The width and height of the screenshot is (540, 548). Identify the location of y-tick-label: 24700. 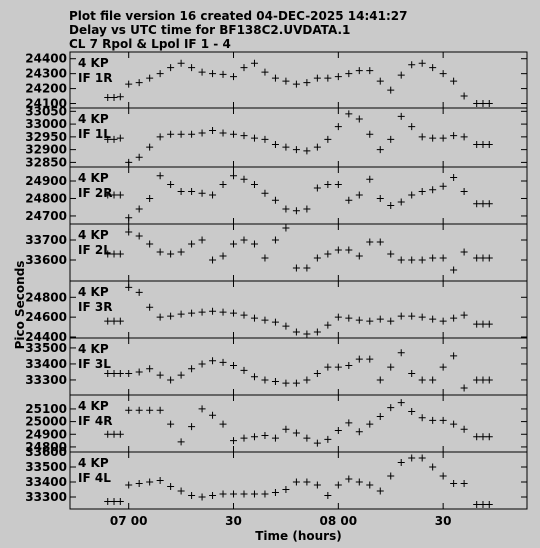
(46, 216).